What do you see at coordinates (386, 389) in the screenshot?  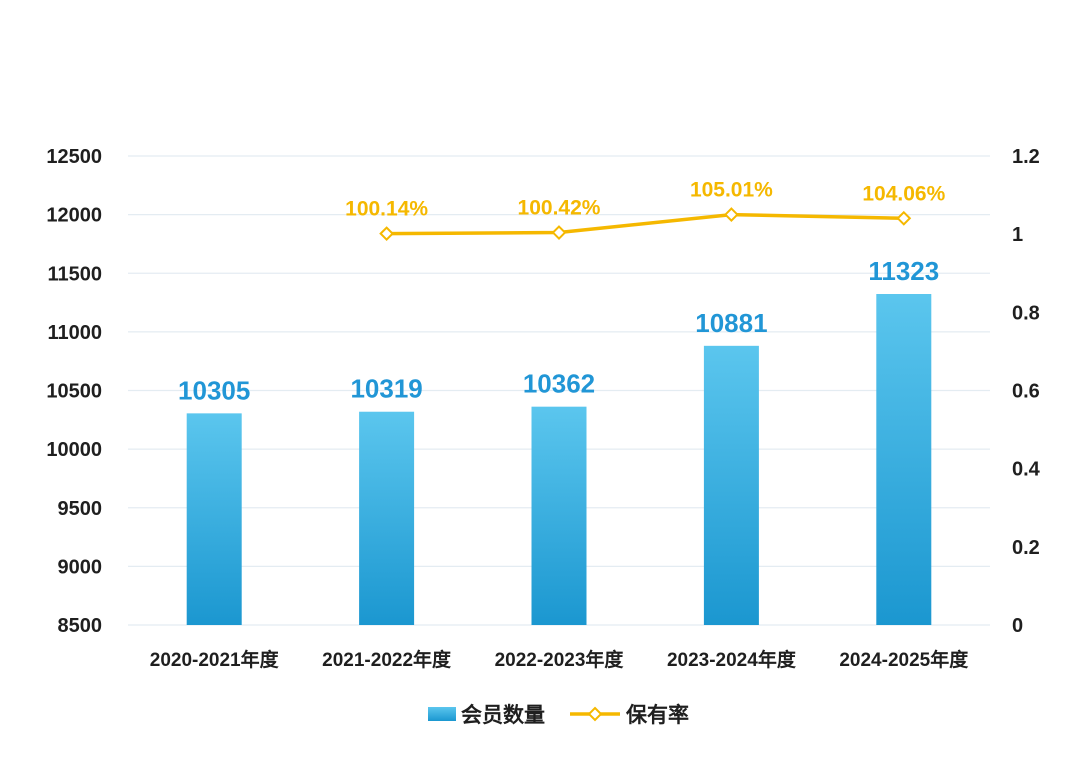 I see `bar-data-label: 10319` at bounding box center [386, 389].